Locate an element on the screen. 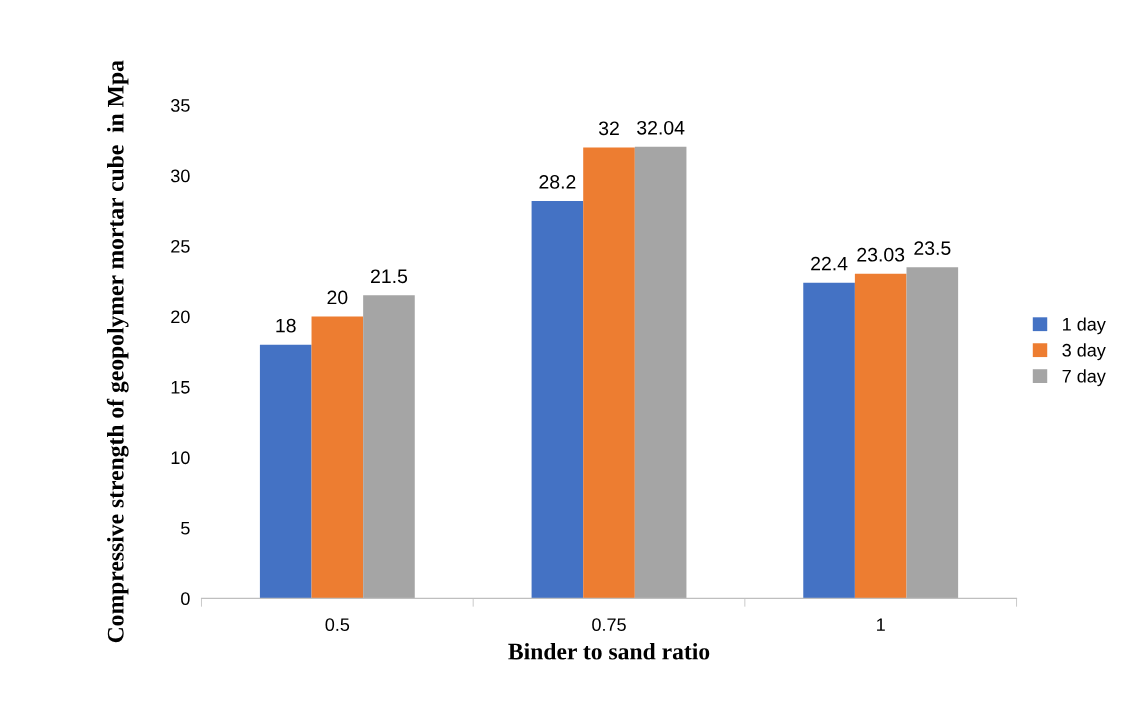 This screenshot has width=1132, height=720. data-label: 22.4 is located at coordinates (829, 263).